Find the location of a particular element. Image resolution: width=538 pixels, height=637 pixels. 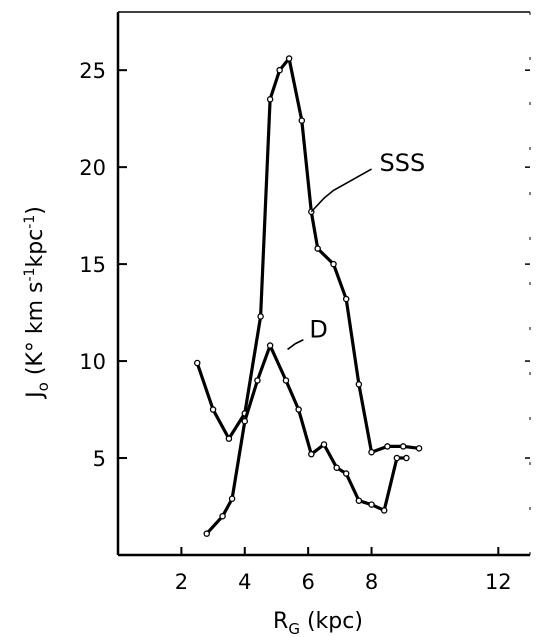

x-tick-label: 4 is located at coordinates (244, 582).